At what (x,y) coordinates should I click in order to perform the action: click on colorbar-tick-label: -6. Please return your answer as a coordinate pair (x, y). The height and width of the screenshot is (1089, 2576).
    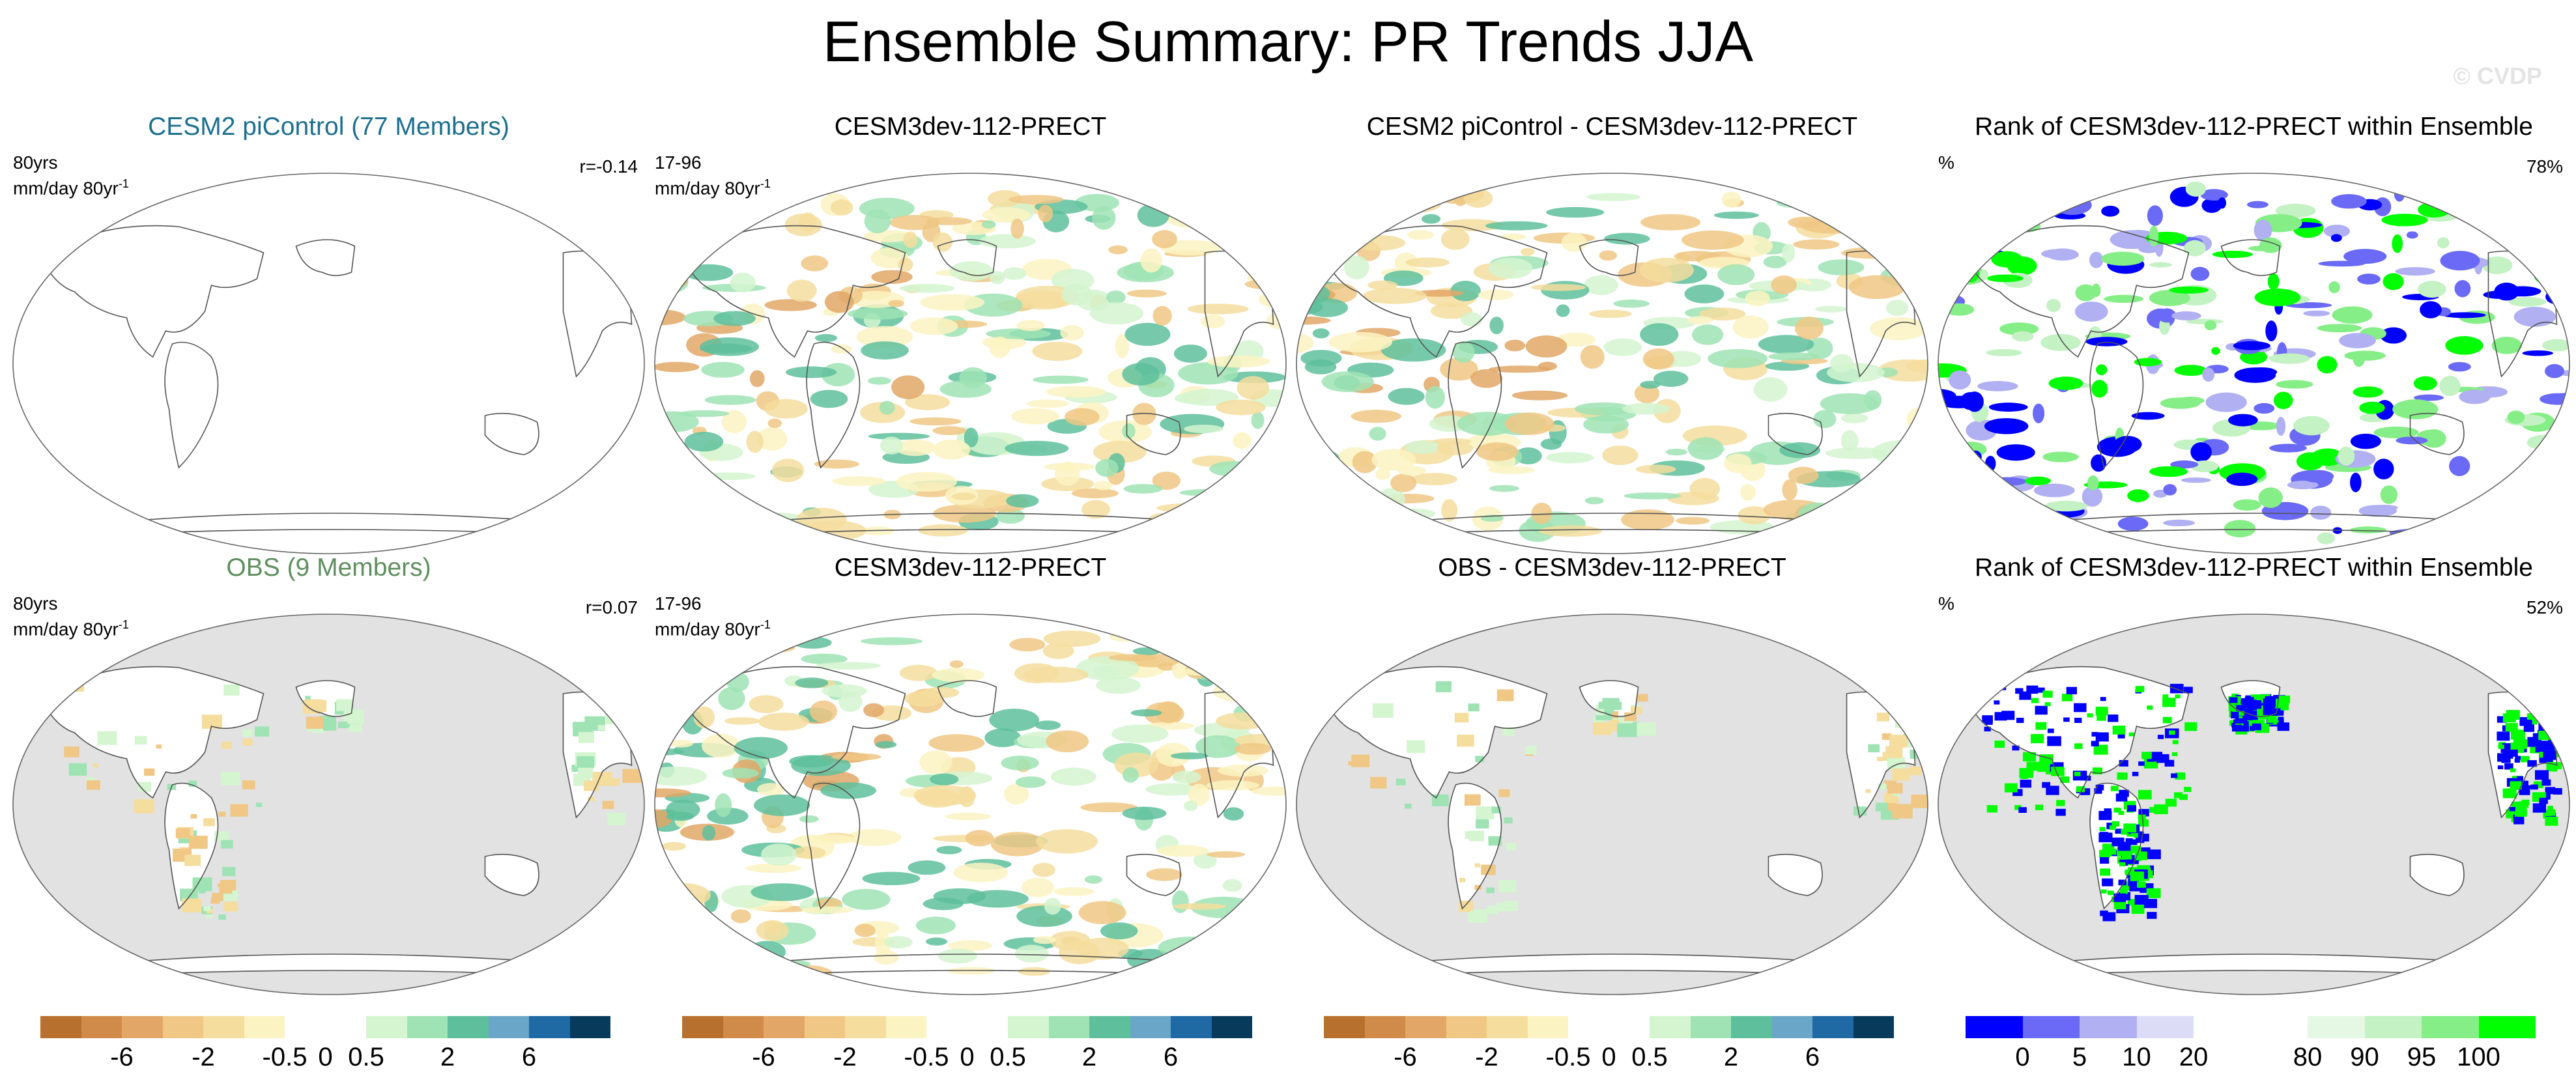
    Looking at the image, I should click on (122, 1057).